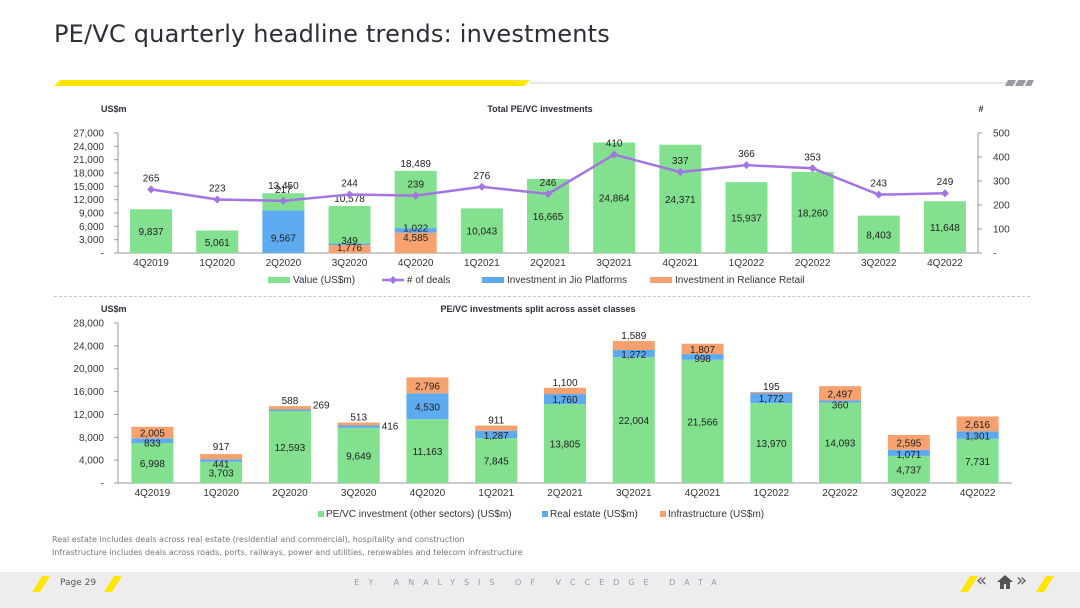 The image size is (1080, 608). I want to click on infrastructure-label: 2,005, so click(152, 434).